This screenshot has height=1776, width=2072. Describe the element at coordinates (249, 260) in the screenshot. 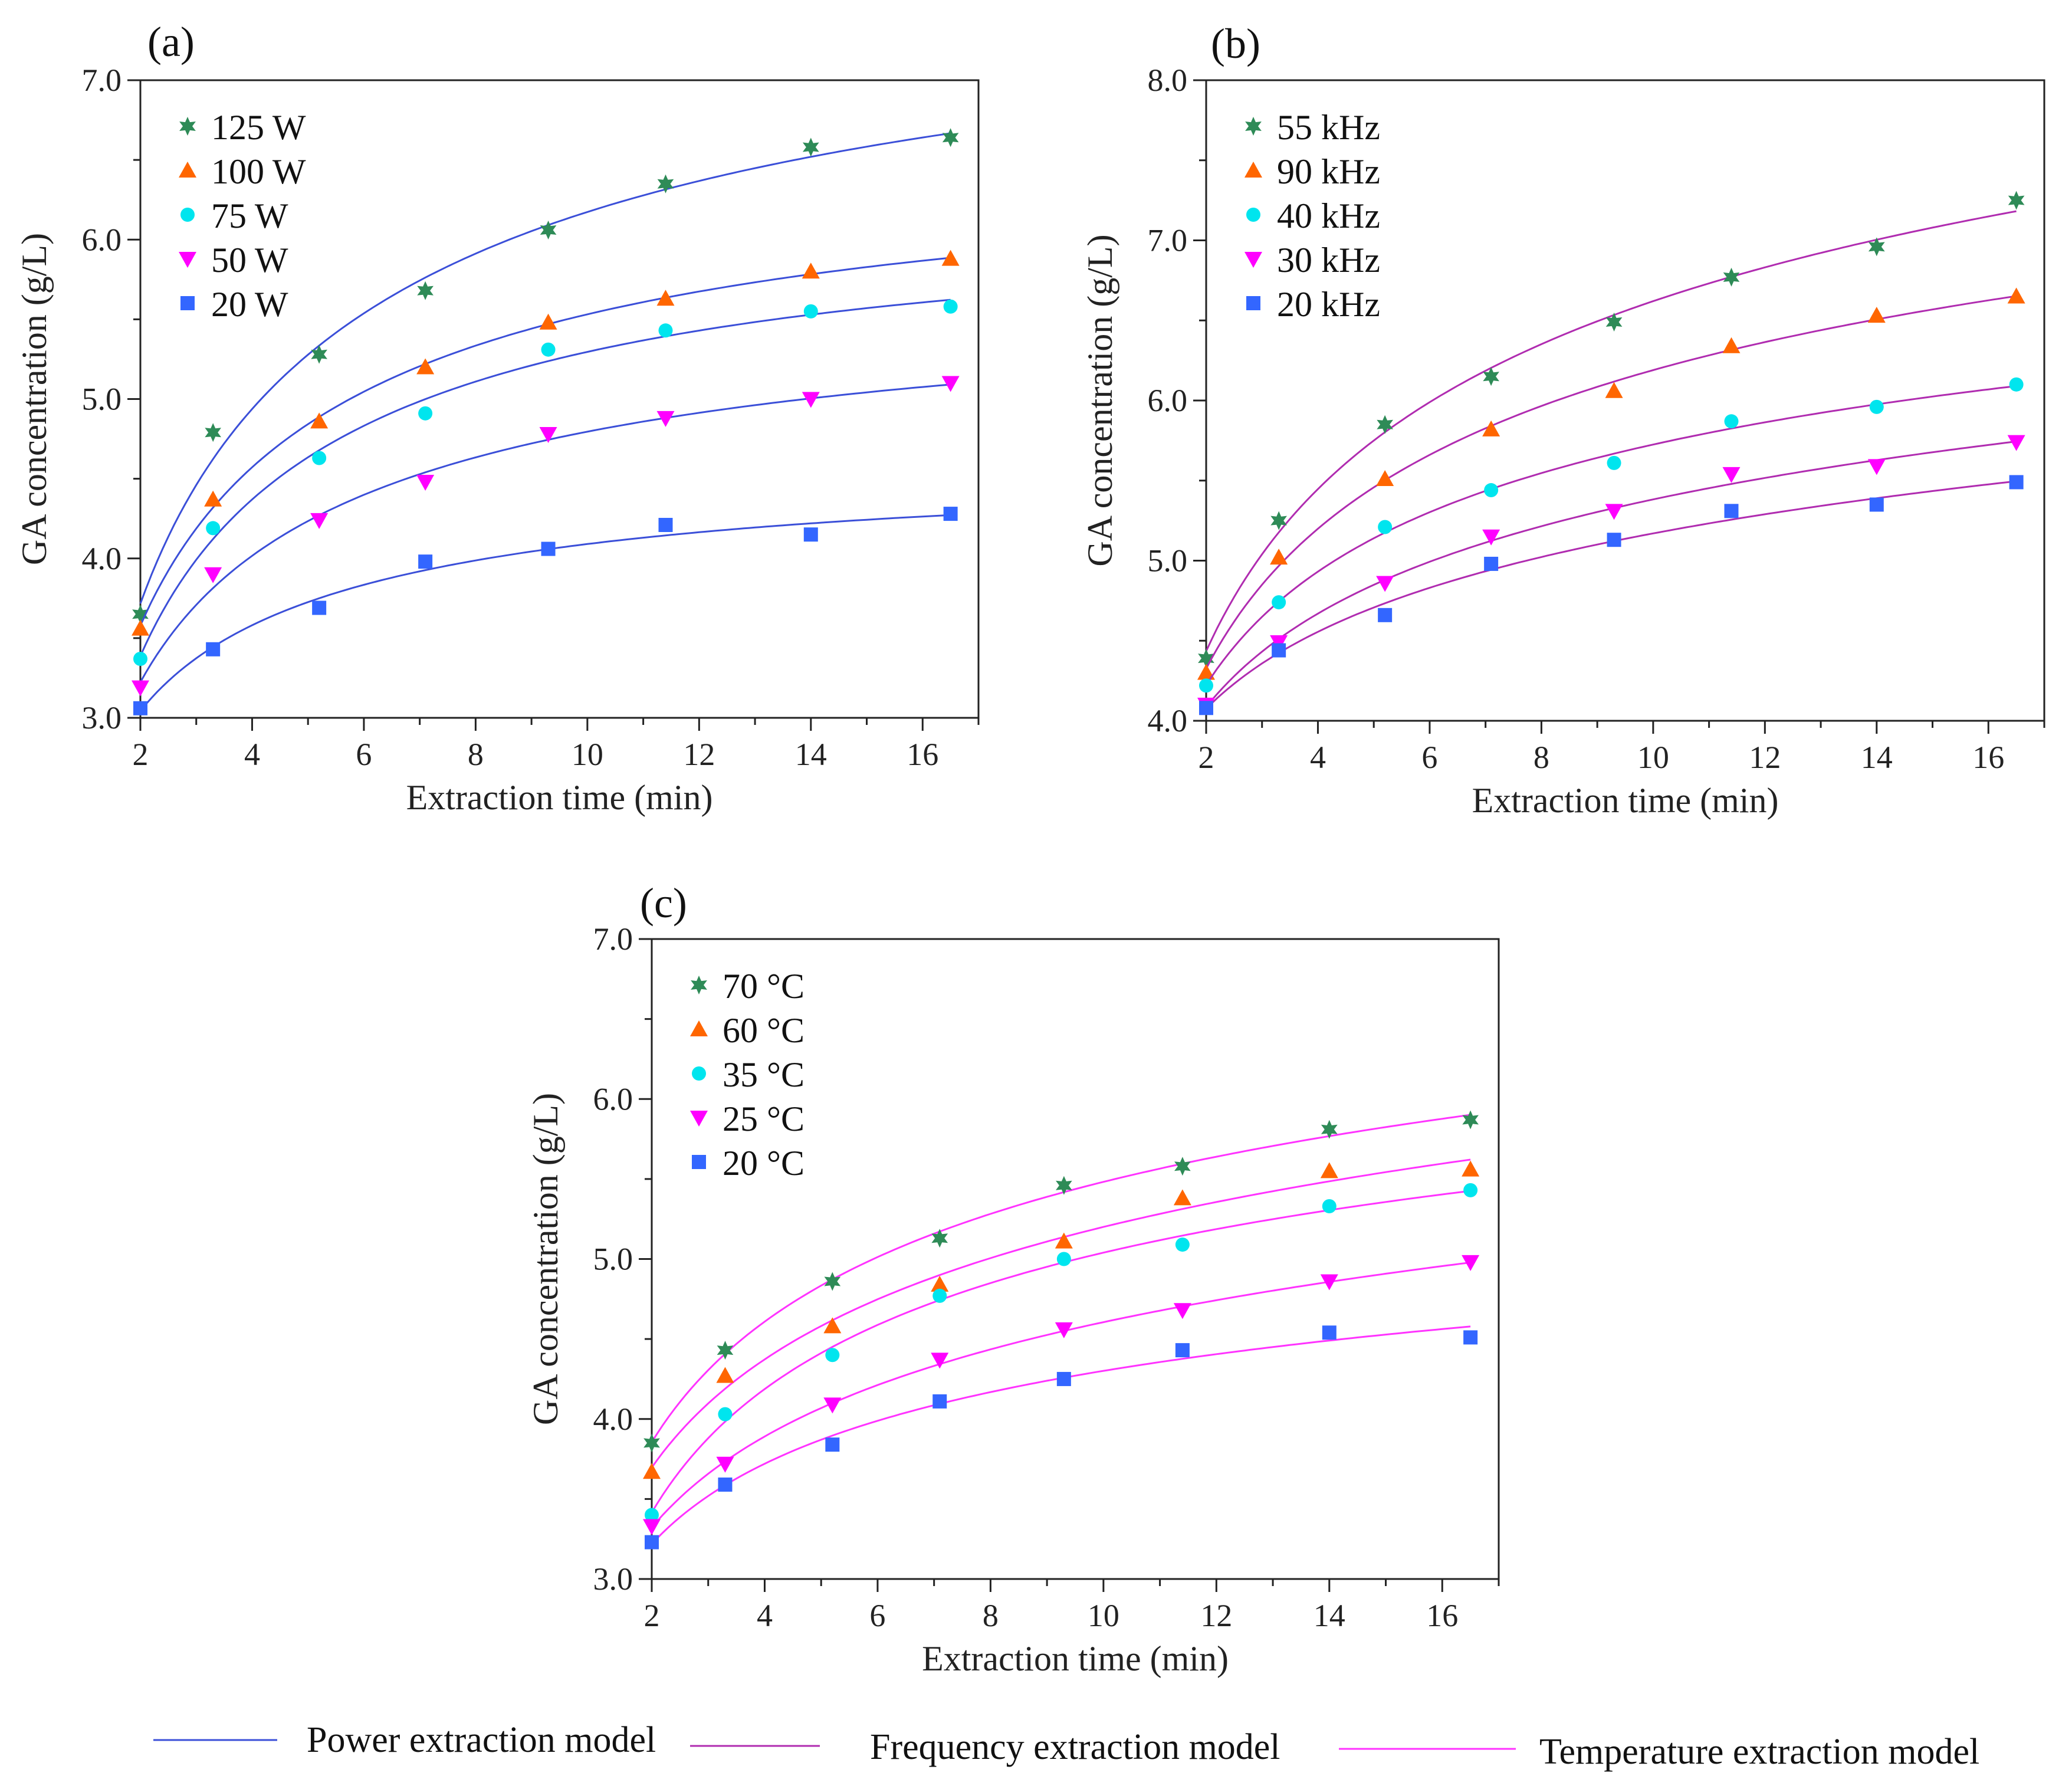

I see `legend-entry: 50 W` at that location.